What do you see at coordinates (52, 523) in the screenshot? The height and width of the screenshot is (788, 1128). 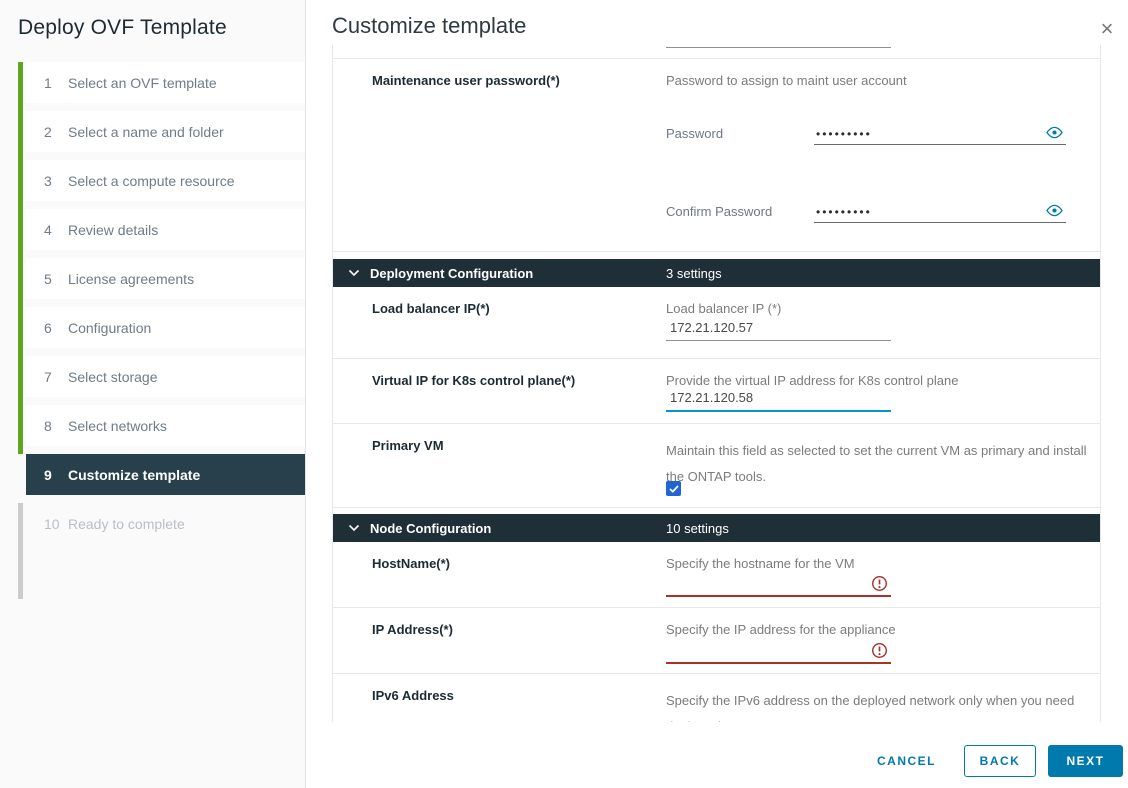 I see `step-number: 10` at bounding box center [52, 523].